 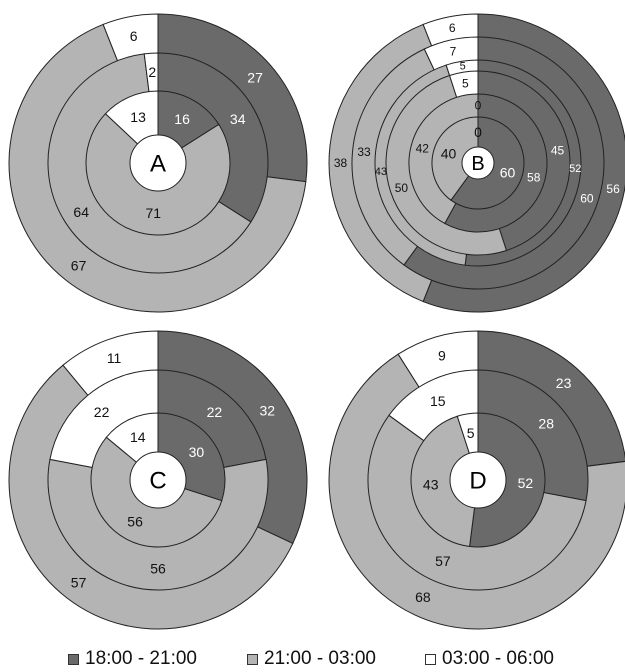 I want to click on value-label-ring-3-night: 67, so click(x=79, y=265).